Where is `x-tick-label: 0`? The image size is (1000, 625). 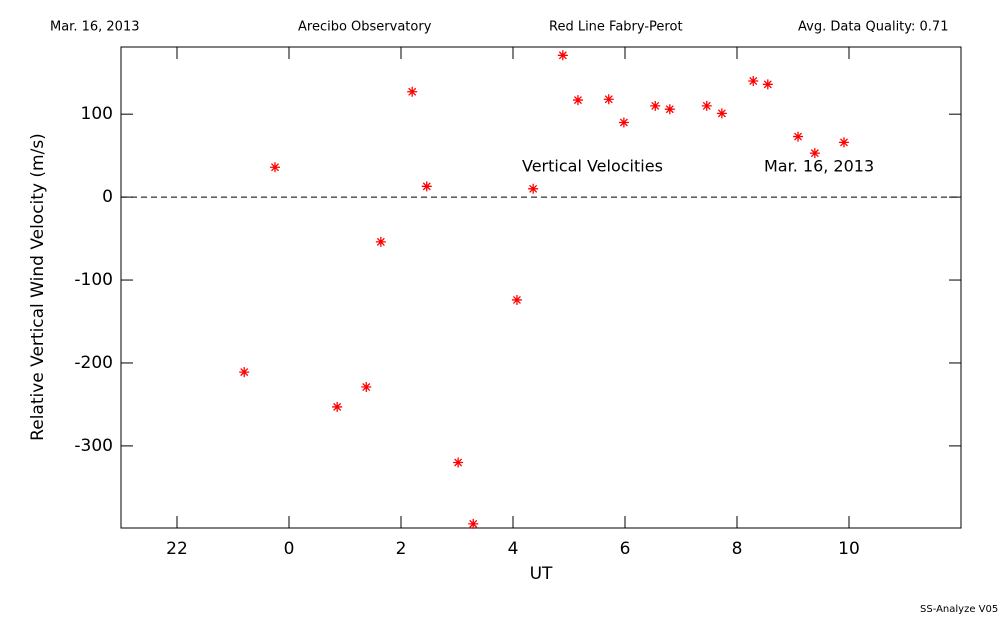 x-tick-label: 0 is located at coordinates (289, 549).